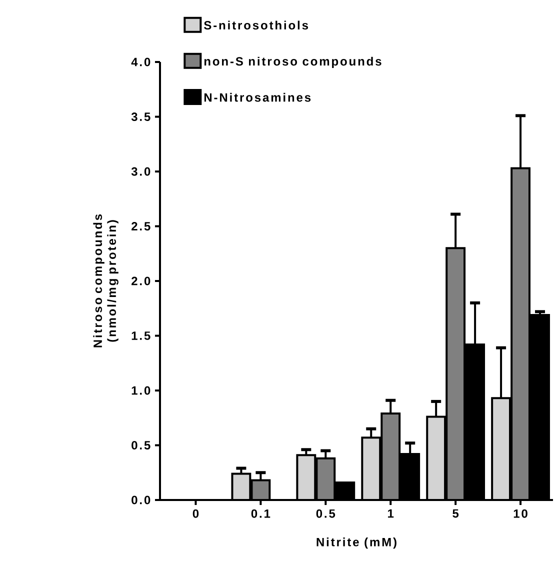  I want to click on y-tick-label: 3.0, so click(140, 171).